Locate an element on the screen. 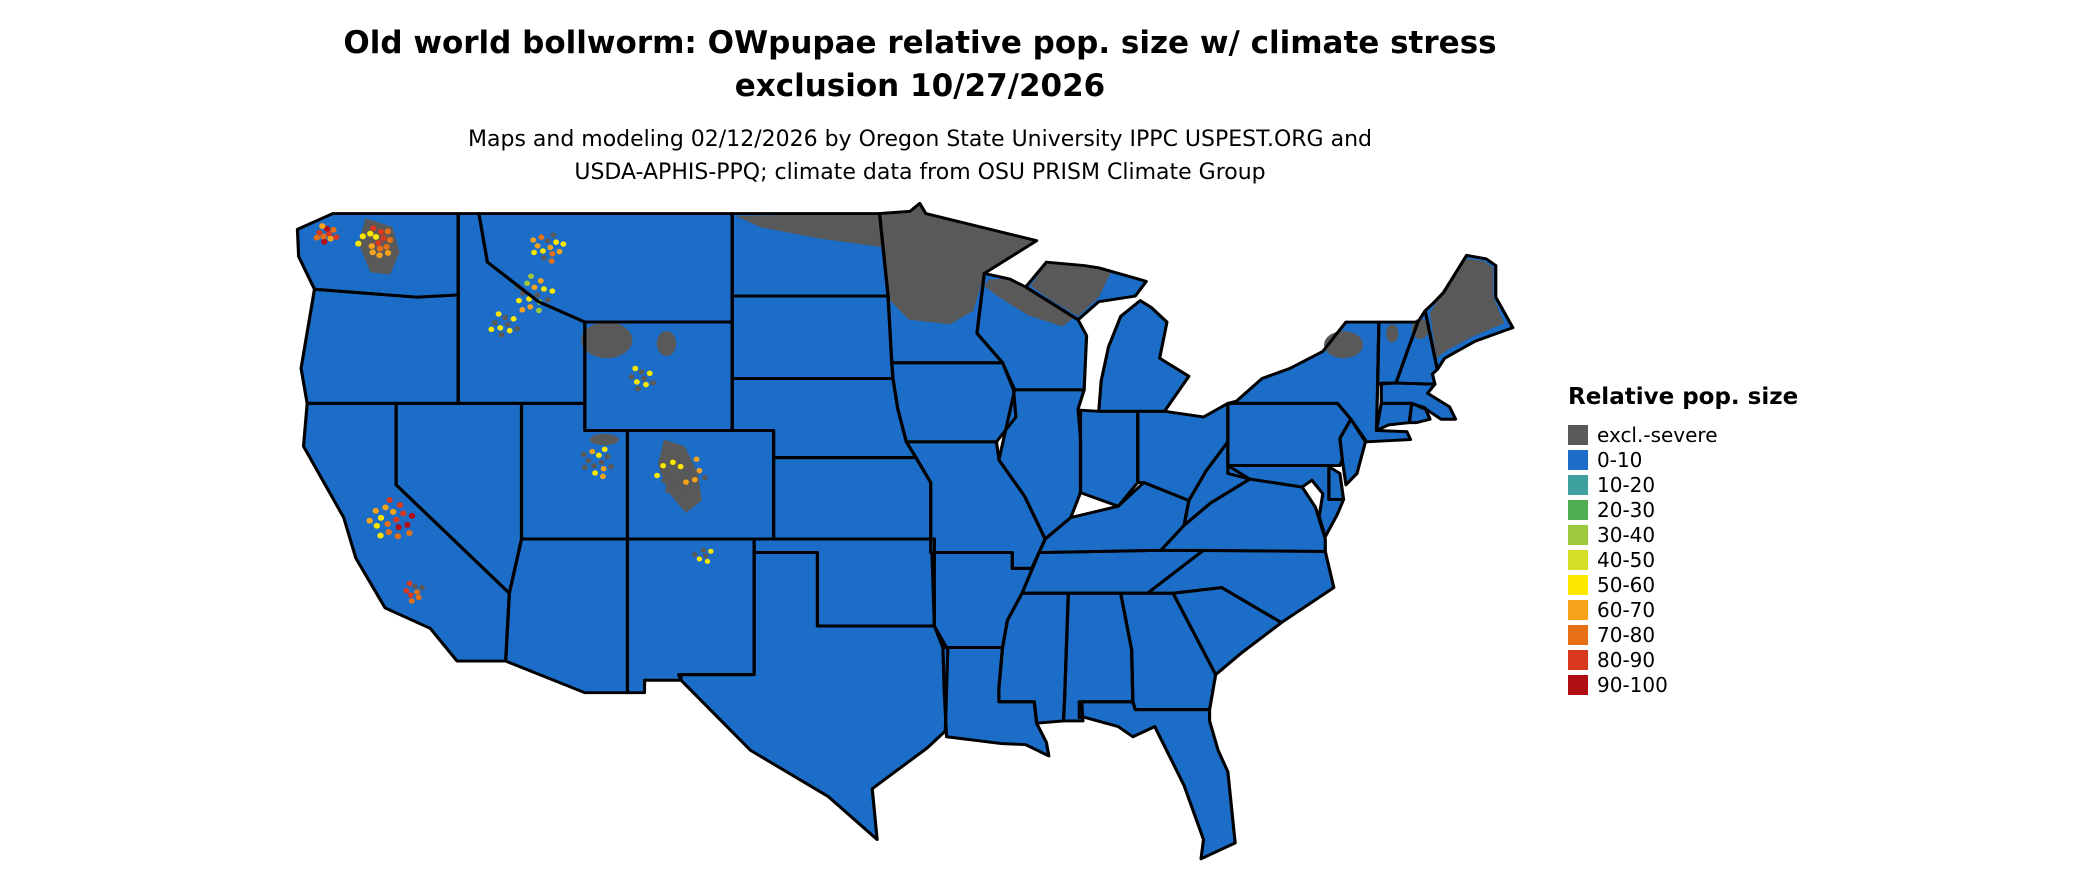  state-nv-fill is located at coordinates (459, 498).